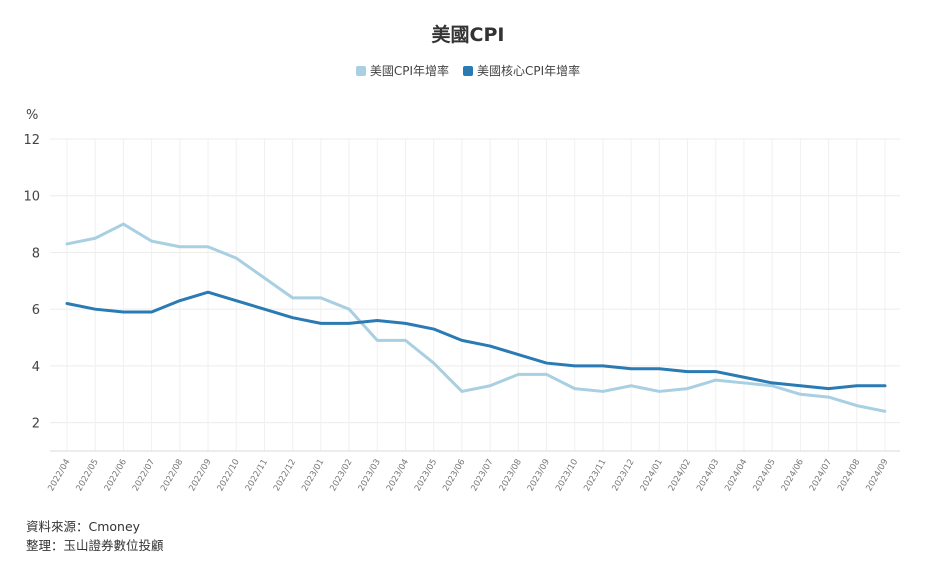 This screenshot has width=936, height=575. I want to click on x-tick-label: 2022/06, so click(116, 476).